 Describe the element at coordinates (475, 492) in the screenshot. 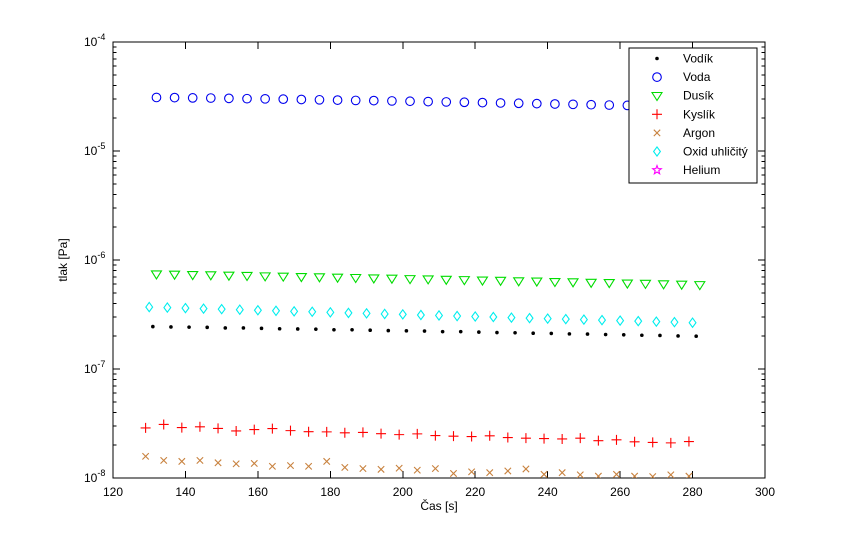

I see `x-tick-label: 220` at that location.